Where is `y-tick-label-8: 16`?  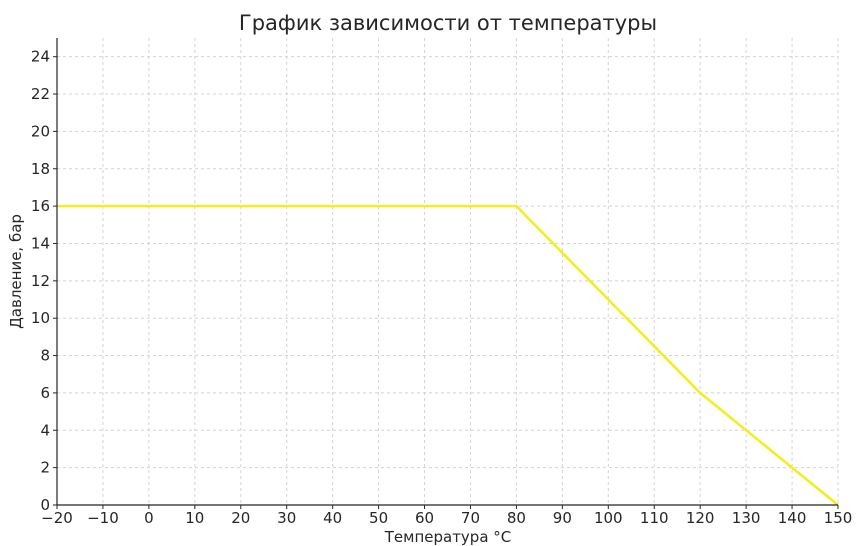 y-tick-label-8: 16 is located at coordinates (40, 206).